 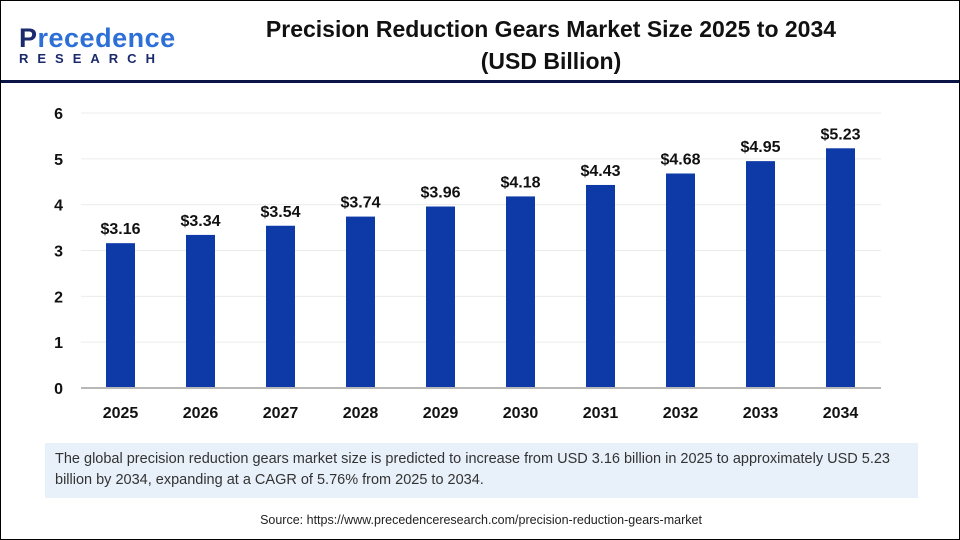 What do you see at coordinates (97, 38) in the screenshot?
I see `logo-line1: Precedence` at bounding box center [97, 38].